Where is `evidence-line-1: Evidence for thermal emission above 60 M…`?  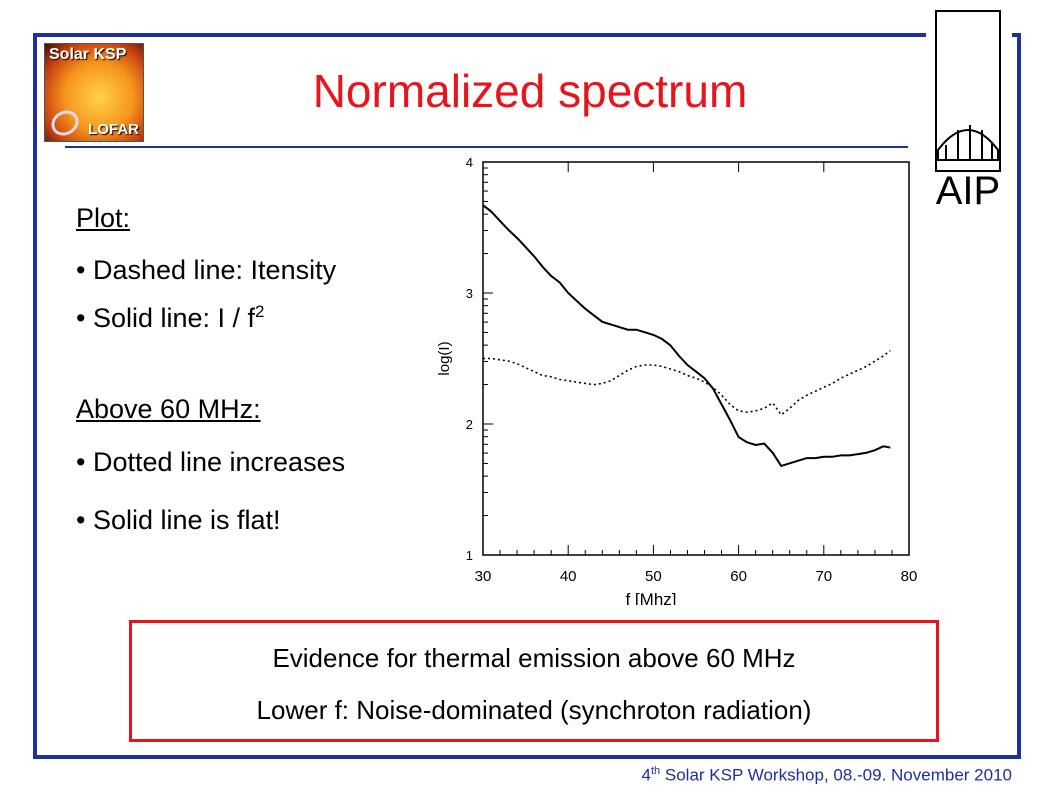 evidence-line-1: Evidence for thermal emission above 60 M… is located at coordinates (534, 658).